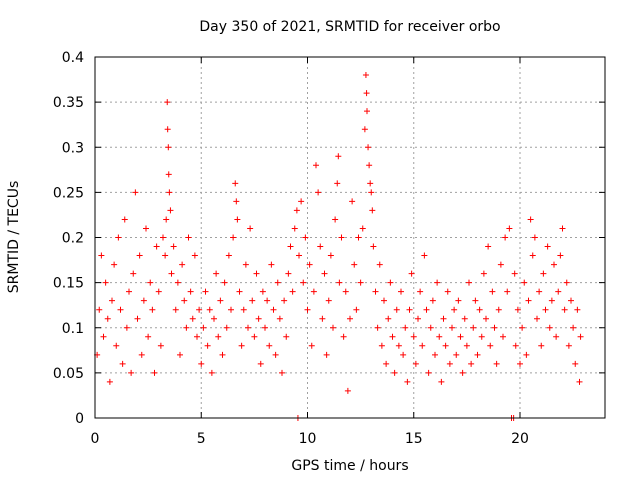 The image size is (640, 480). What do you see at coordinates (414, 439) in the screenshot?
I see `x-tick-label: 15` at bounding box center [414, 439].